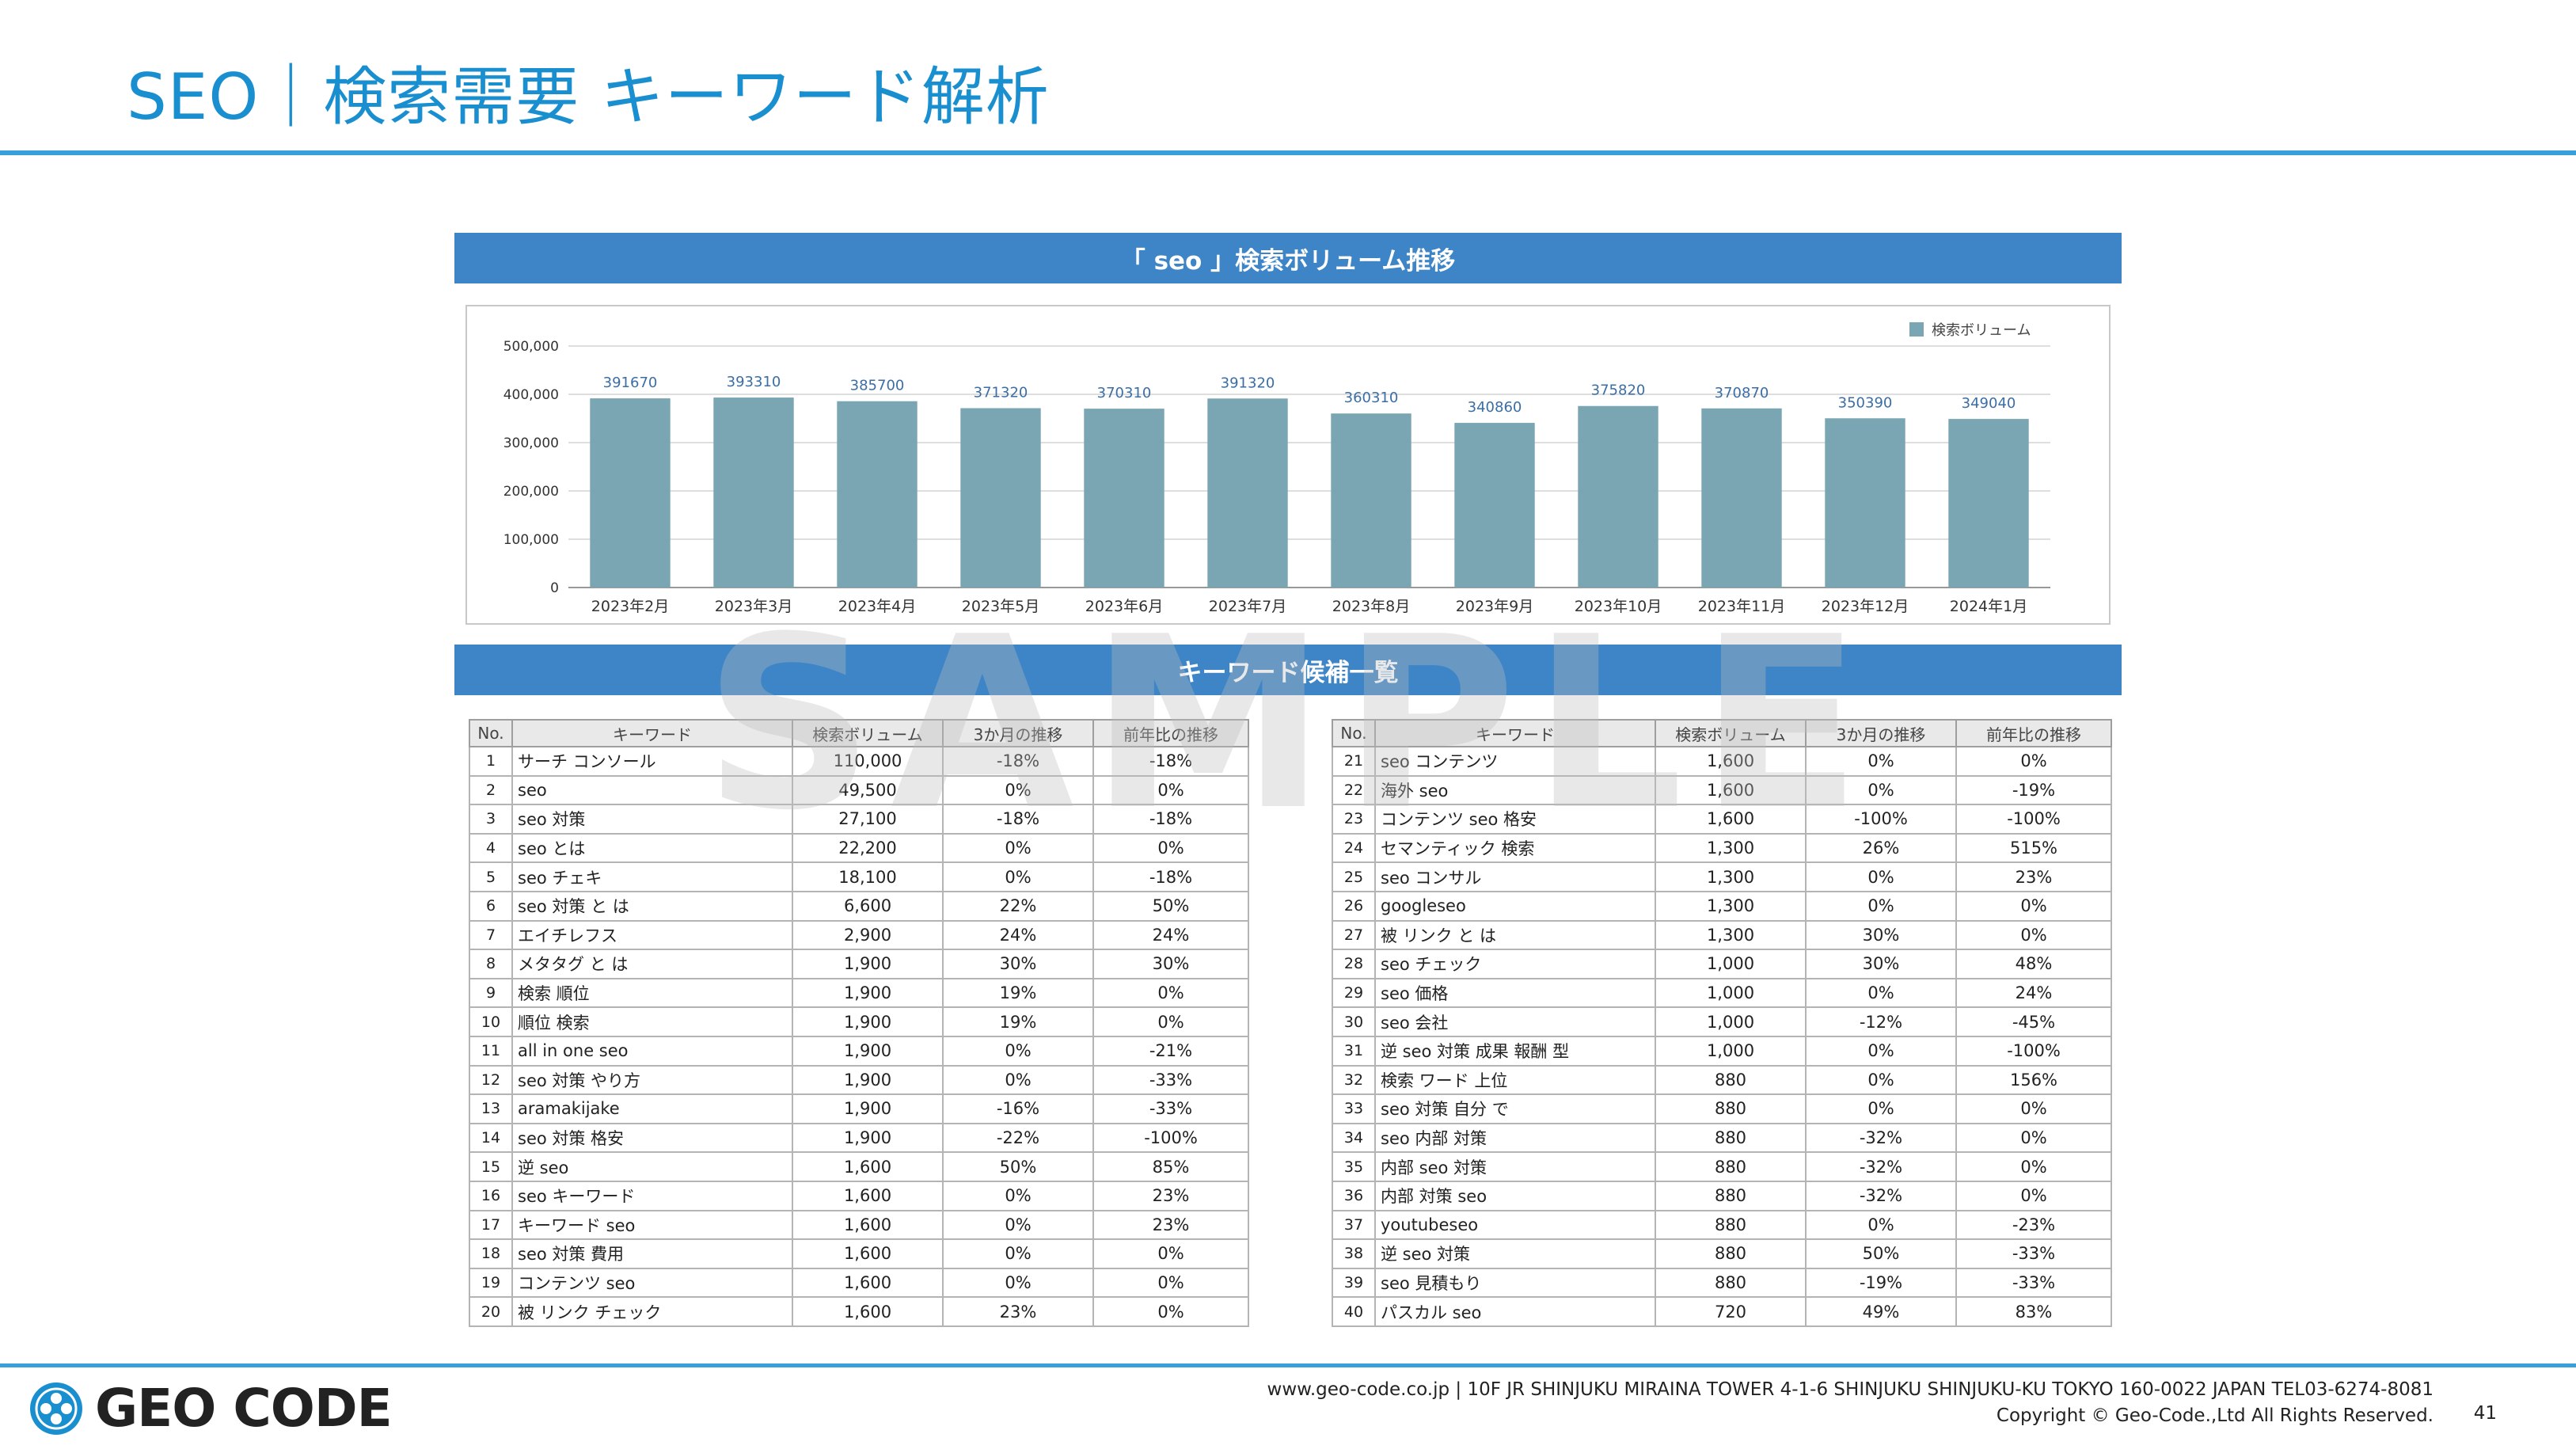  I want to click on data-label: 375820, so click(1619, 391).